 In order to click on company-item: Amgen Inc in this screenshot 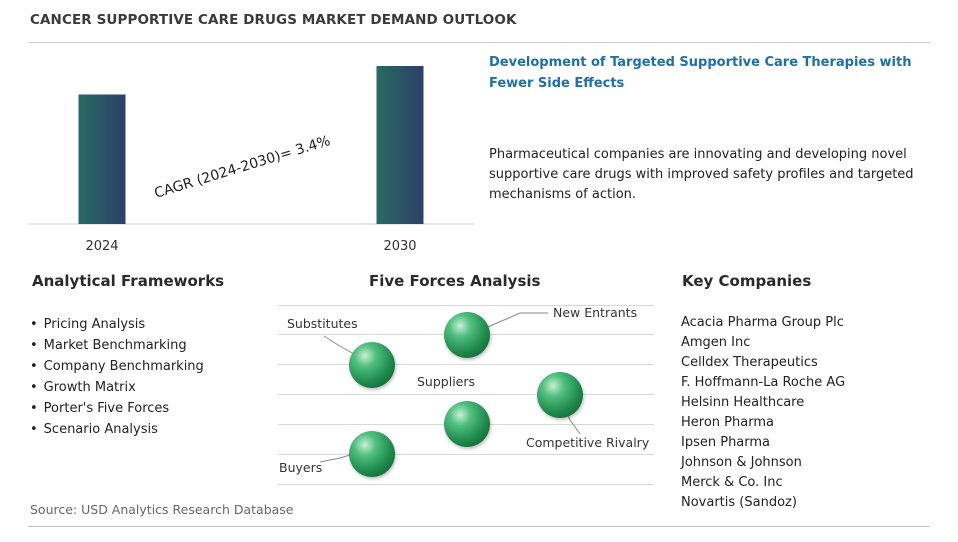, I will do `click(716, 342)`.